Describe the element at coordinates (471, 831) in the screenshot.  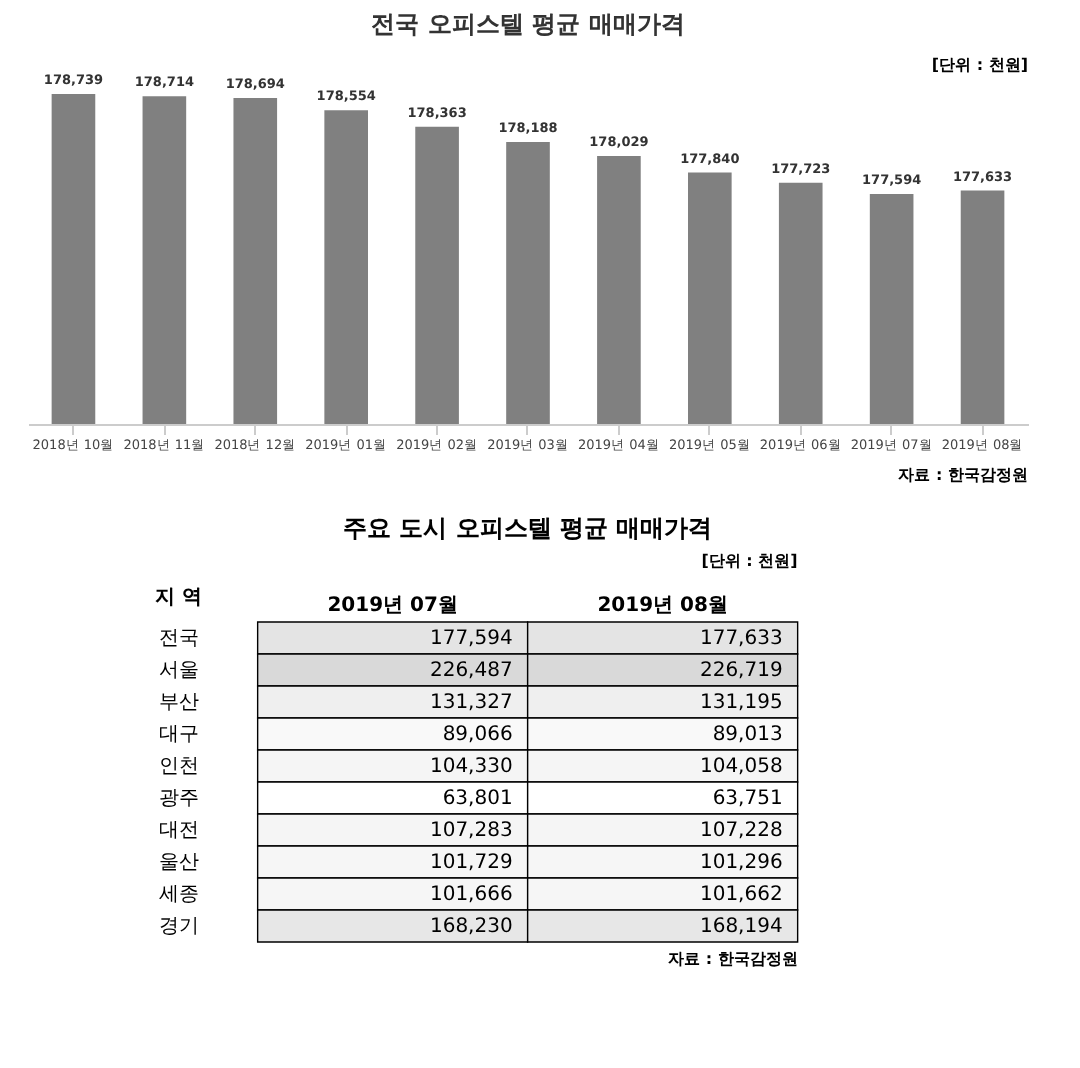
I see `data-label: 107,283` at that location.